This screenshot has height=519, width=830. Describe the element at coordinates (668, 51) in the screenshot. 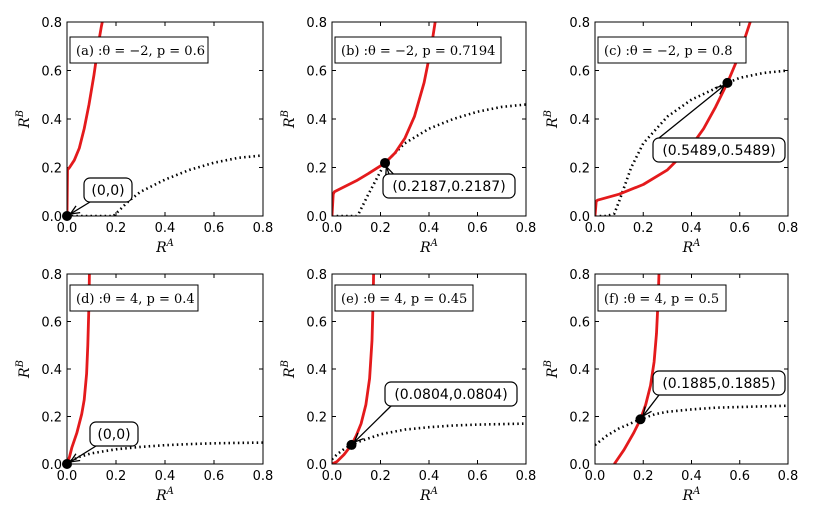

I see `panel-title: (c) :θ = −2, p = 0.8` at that location.